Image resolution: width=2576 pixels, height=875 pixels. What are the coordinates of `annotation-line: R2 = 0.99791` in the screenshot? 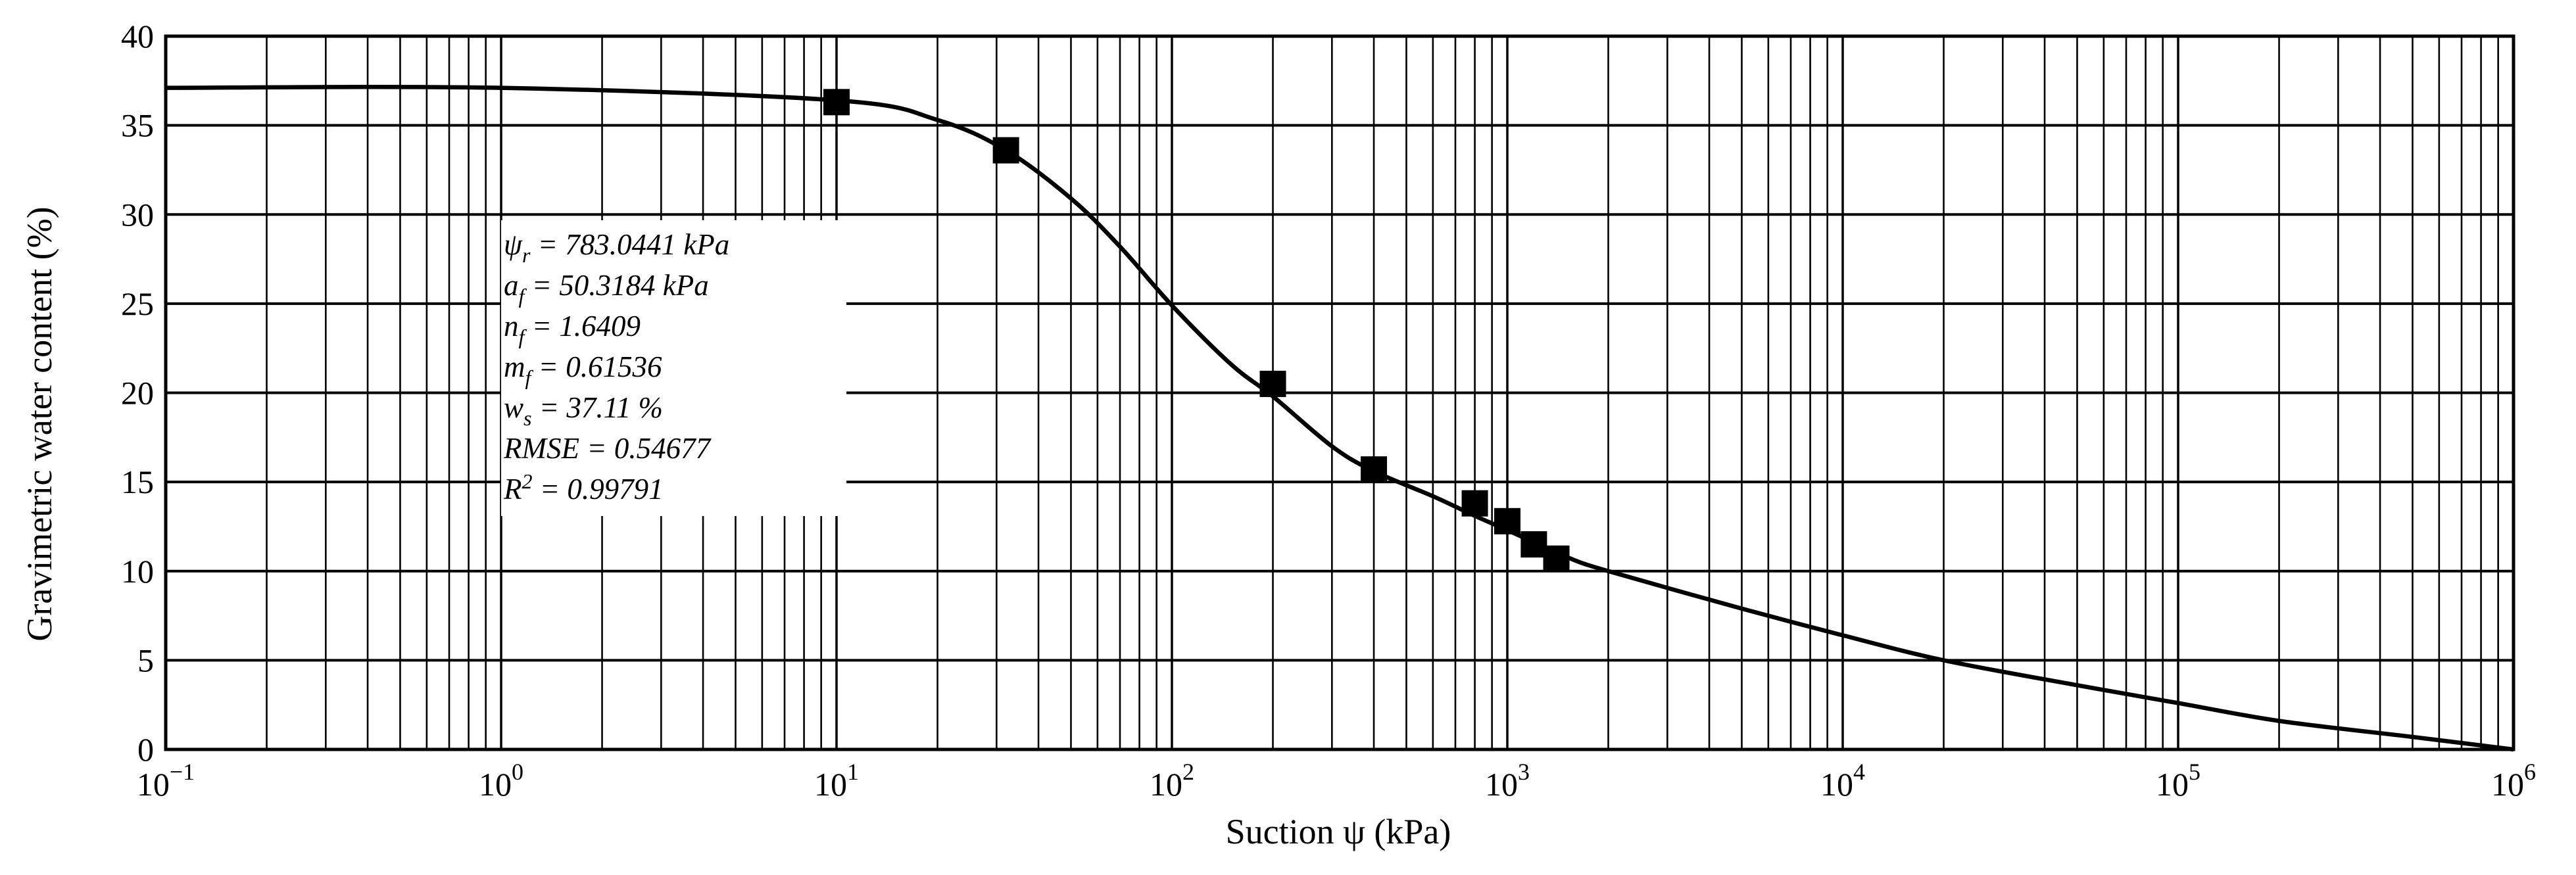 It's located at (583, 487).